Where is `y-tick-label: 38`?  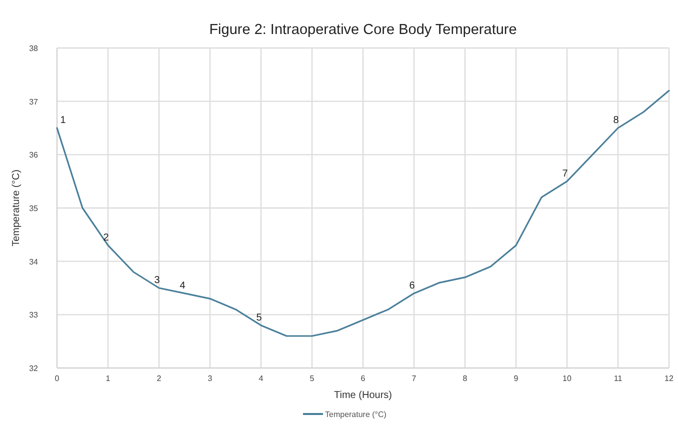 y-tick-label: 38 is located at coordinates (34, 48).